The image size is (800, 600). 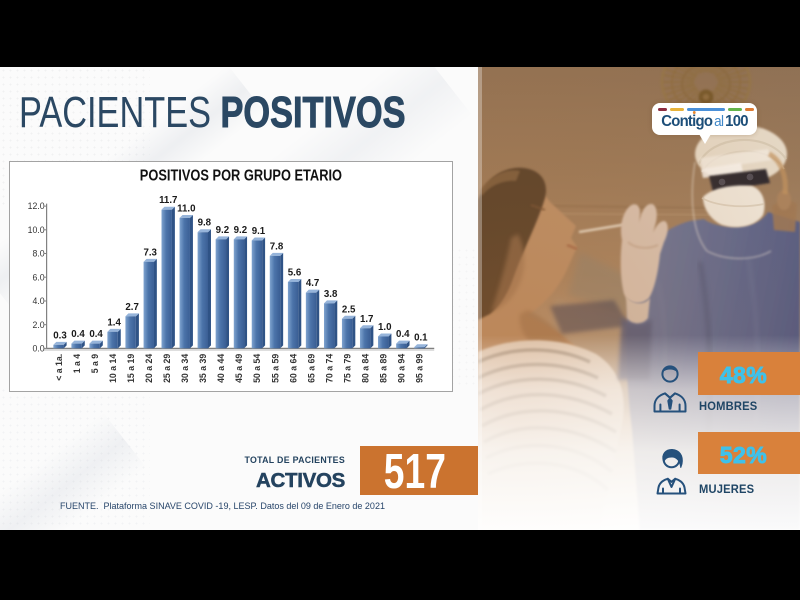 I want to click on svg-text: 3.8, so click(x=331, y=294).